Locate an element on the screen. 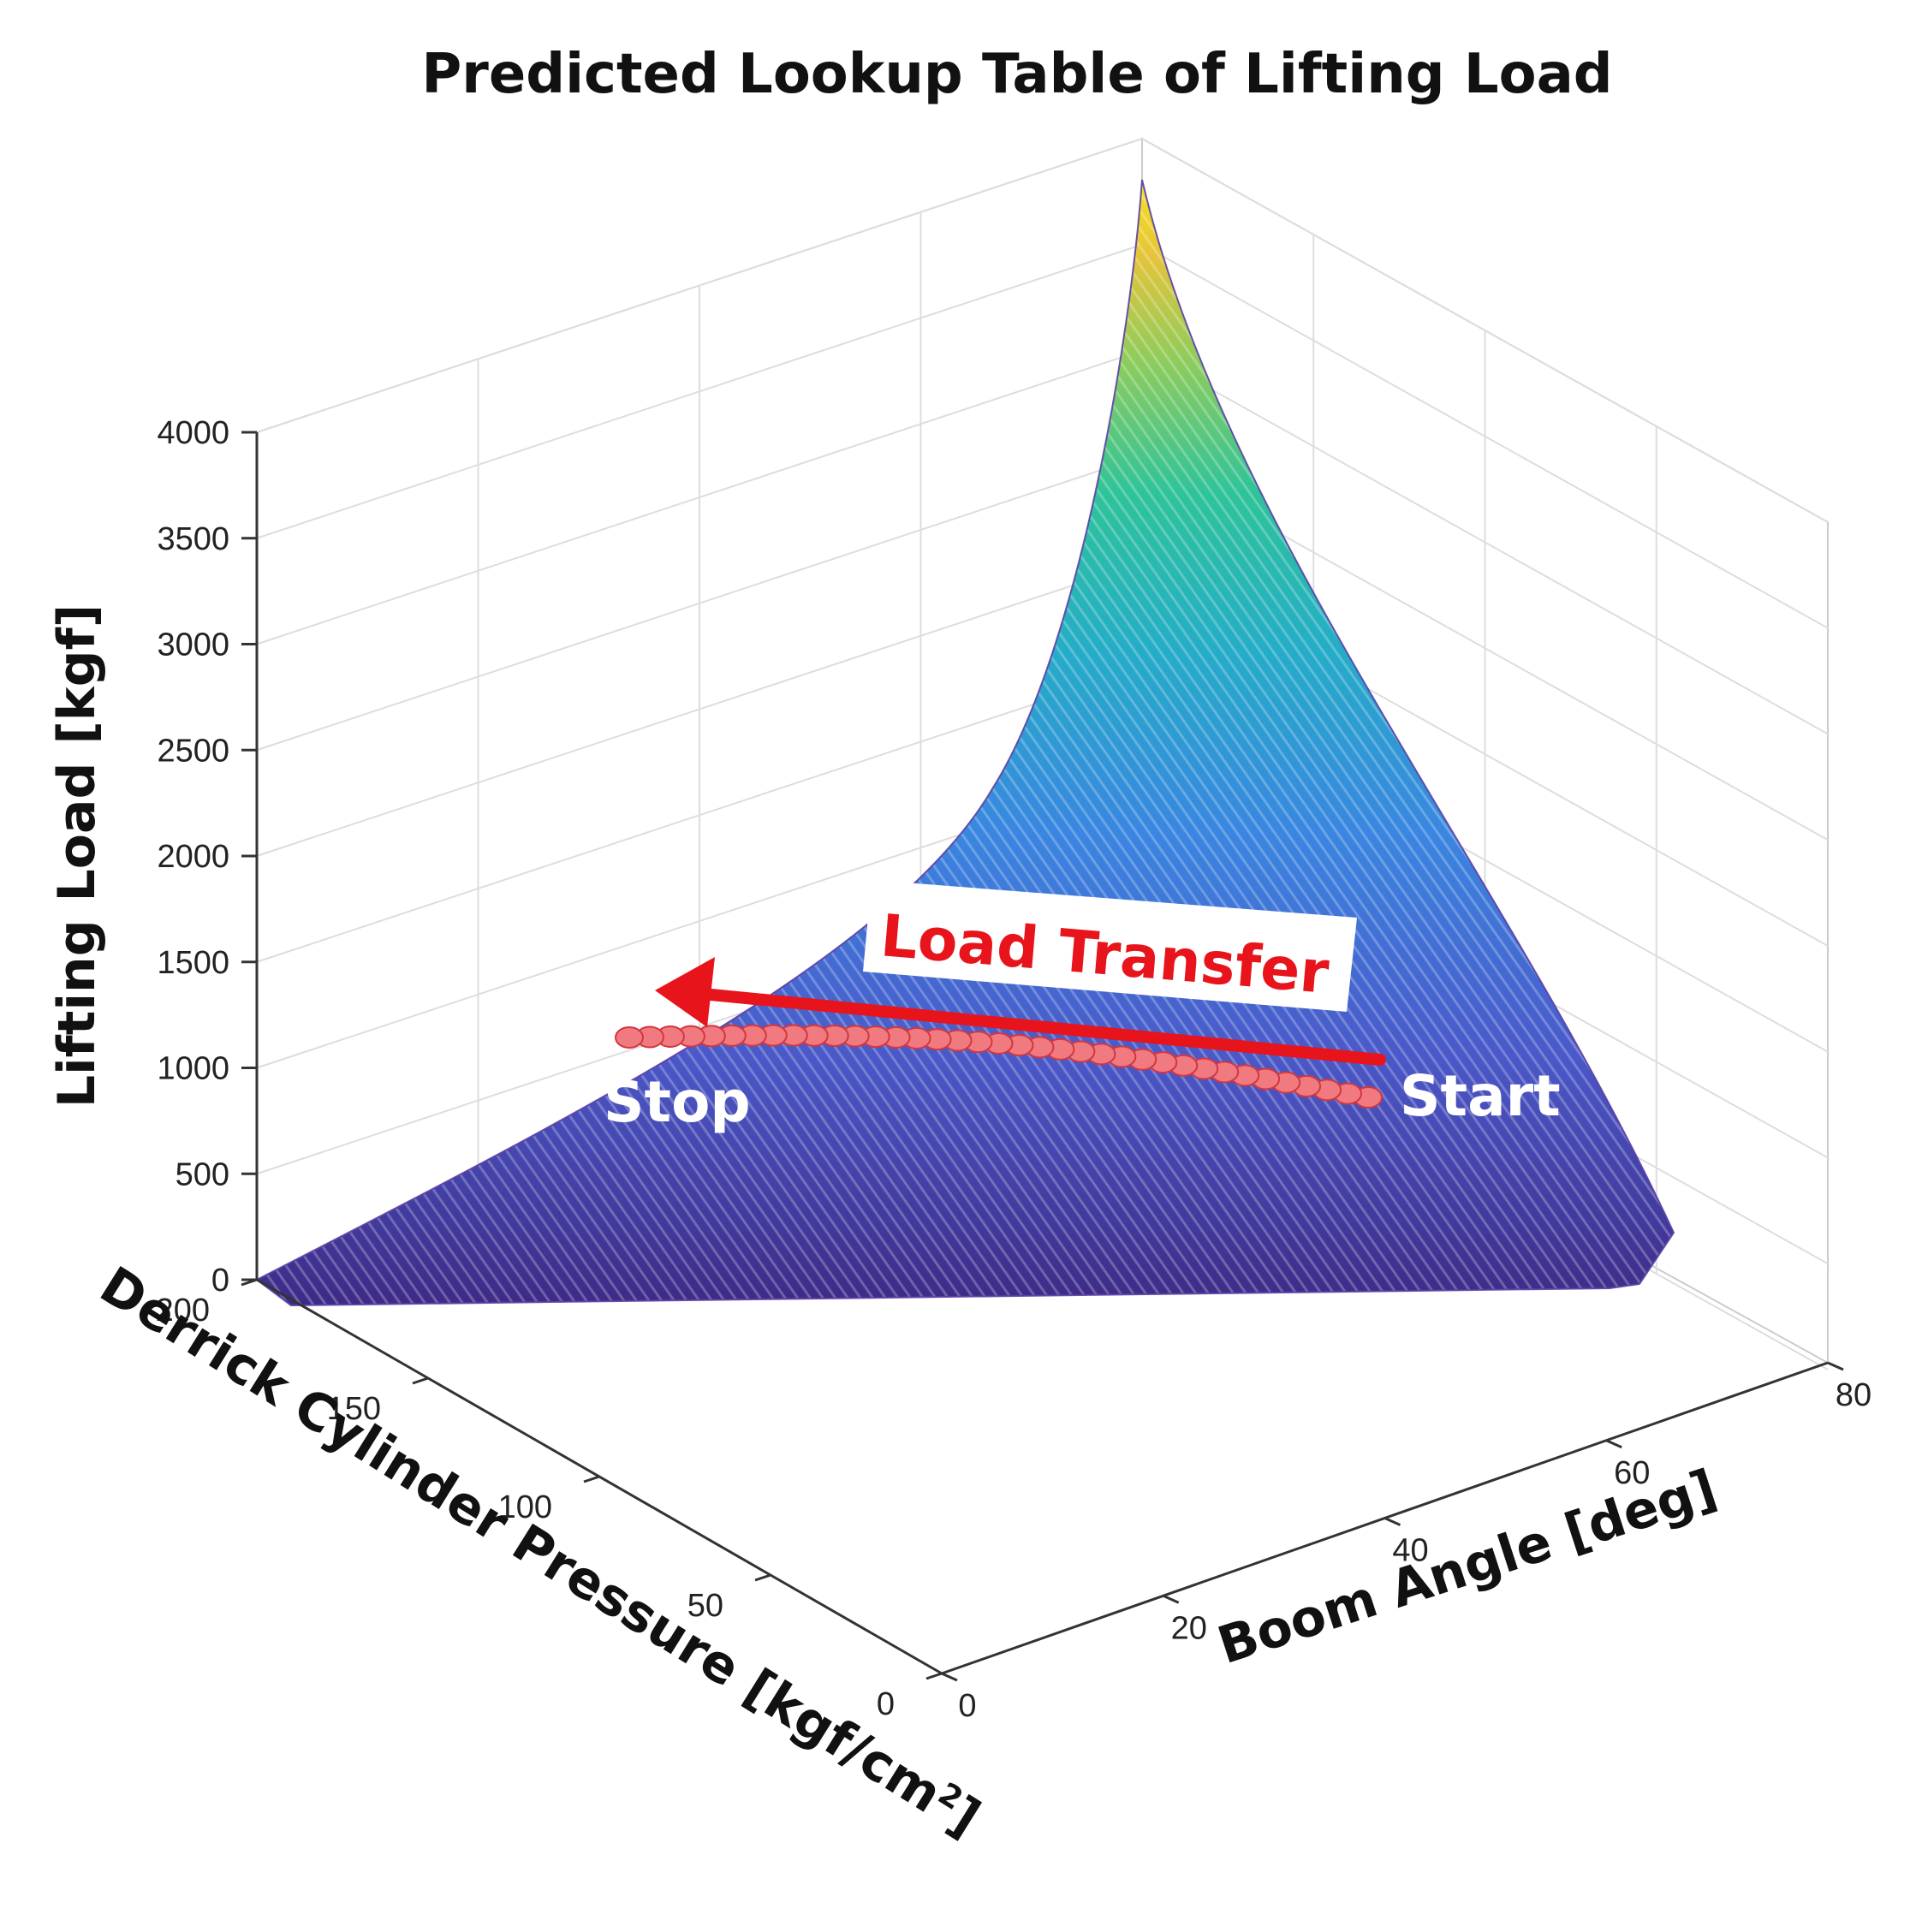  y-axis-label-main: Derrick Cylinder Pressure [kgf/cm is located at coordinates (521, 1539).